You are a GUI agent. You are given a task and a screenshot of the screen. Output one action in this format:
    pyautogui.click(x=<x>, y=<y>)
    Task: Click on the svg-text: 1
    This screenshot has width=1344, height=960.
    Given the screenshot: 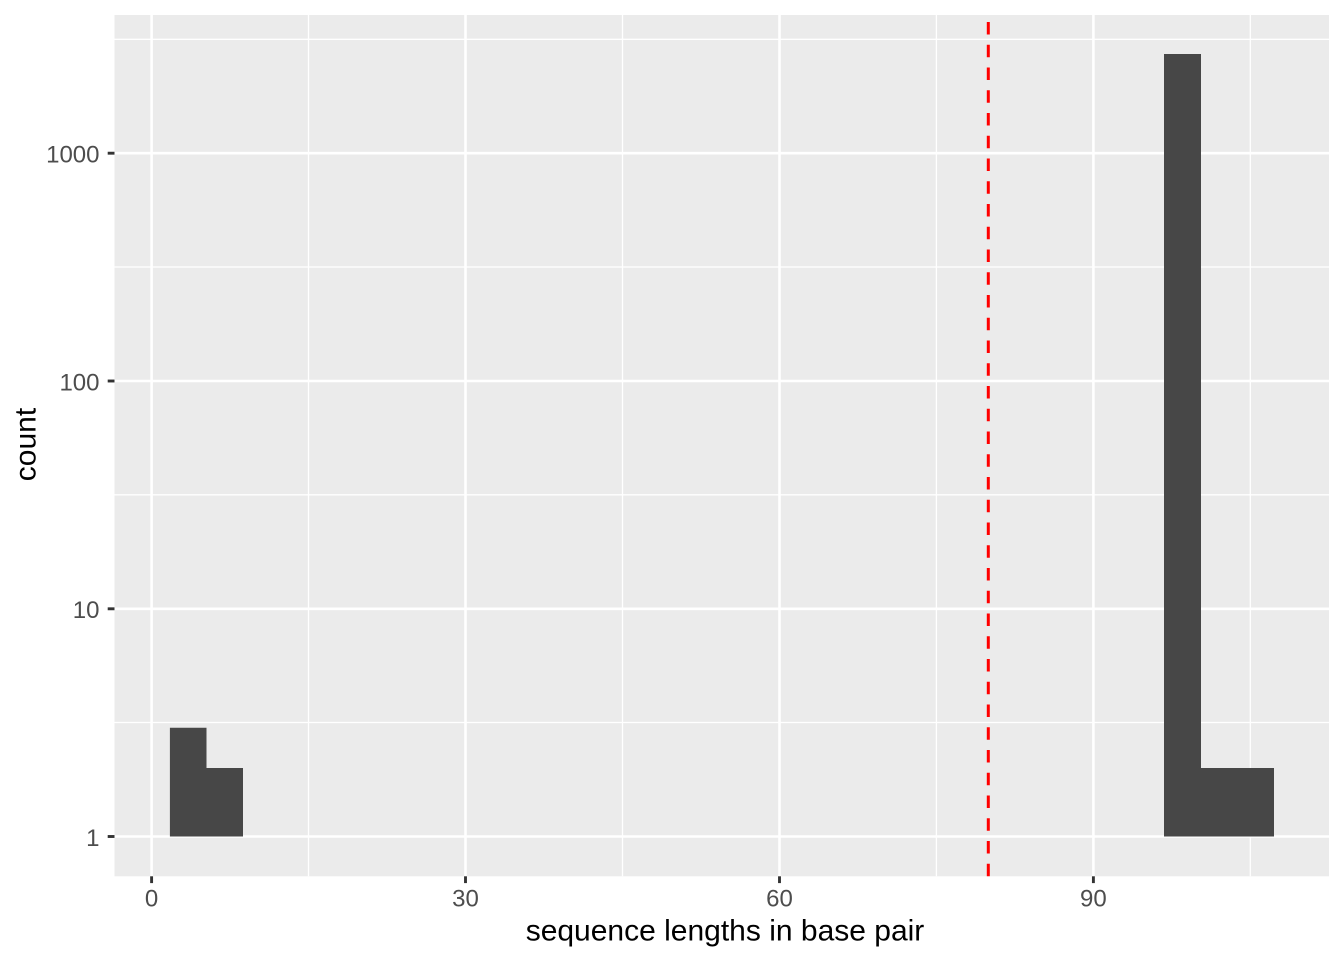 What is the action you would take?
    pyautogui.click(x=92, y=838)
    